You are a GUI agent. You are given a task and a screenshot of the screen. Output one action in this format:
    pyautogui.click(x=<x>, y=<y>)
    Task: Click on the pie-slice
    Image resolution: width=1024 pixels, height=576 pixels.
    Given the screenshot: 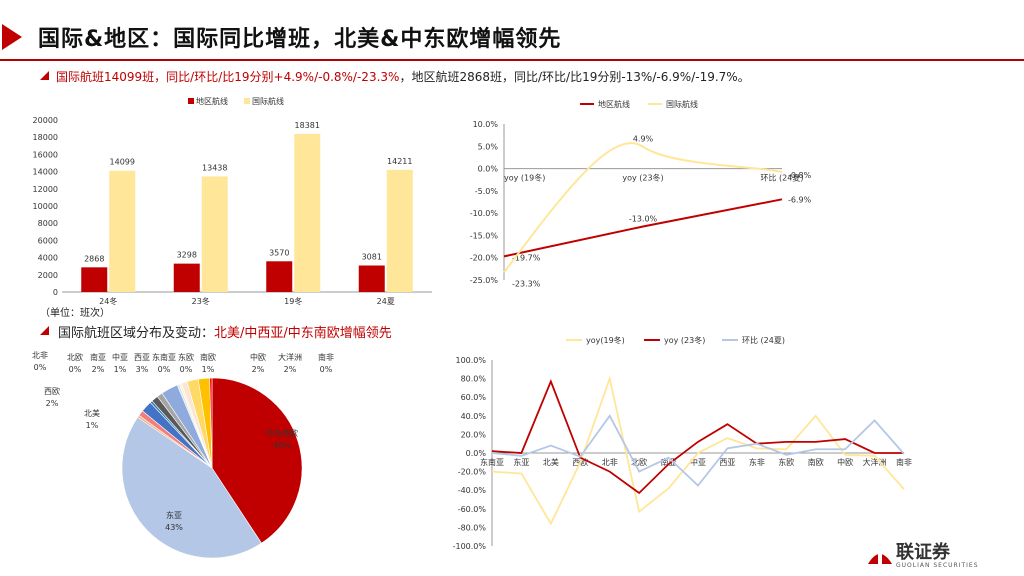 What is the action you would take?
    pyautogui.click(x=191, y=487)
    